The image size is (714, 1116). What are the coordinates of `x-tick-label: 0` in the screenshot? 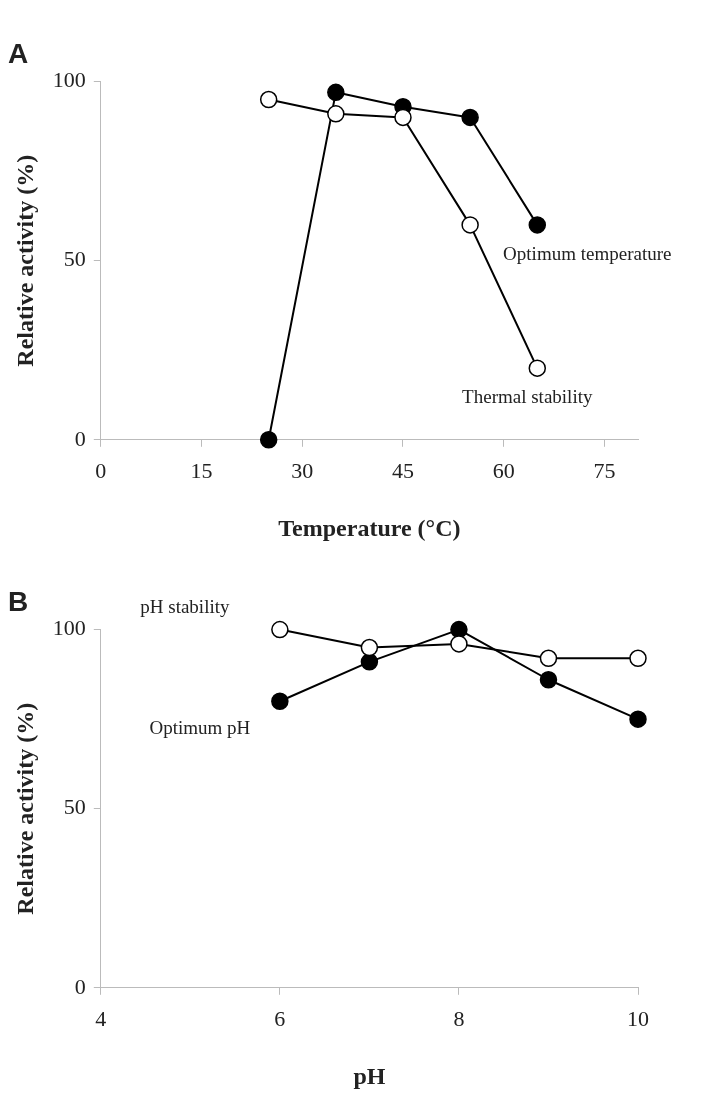 It's located at (101, 470).